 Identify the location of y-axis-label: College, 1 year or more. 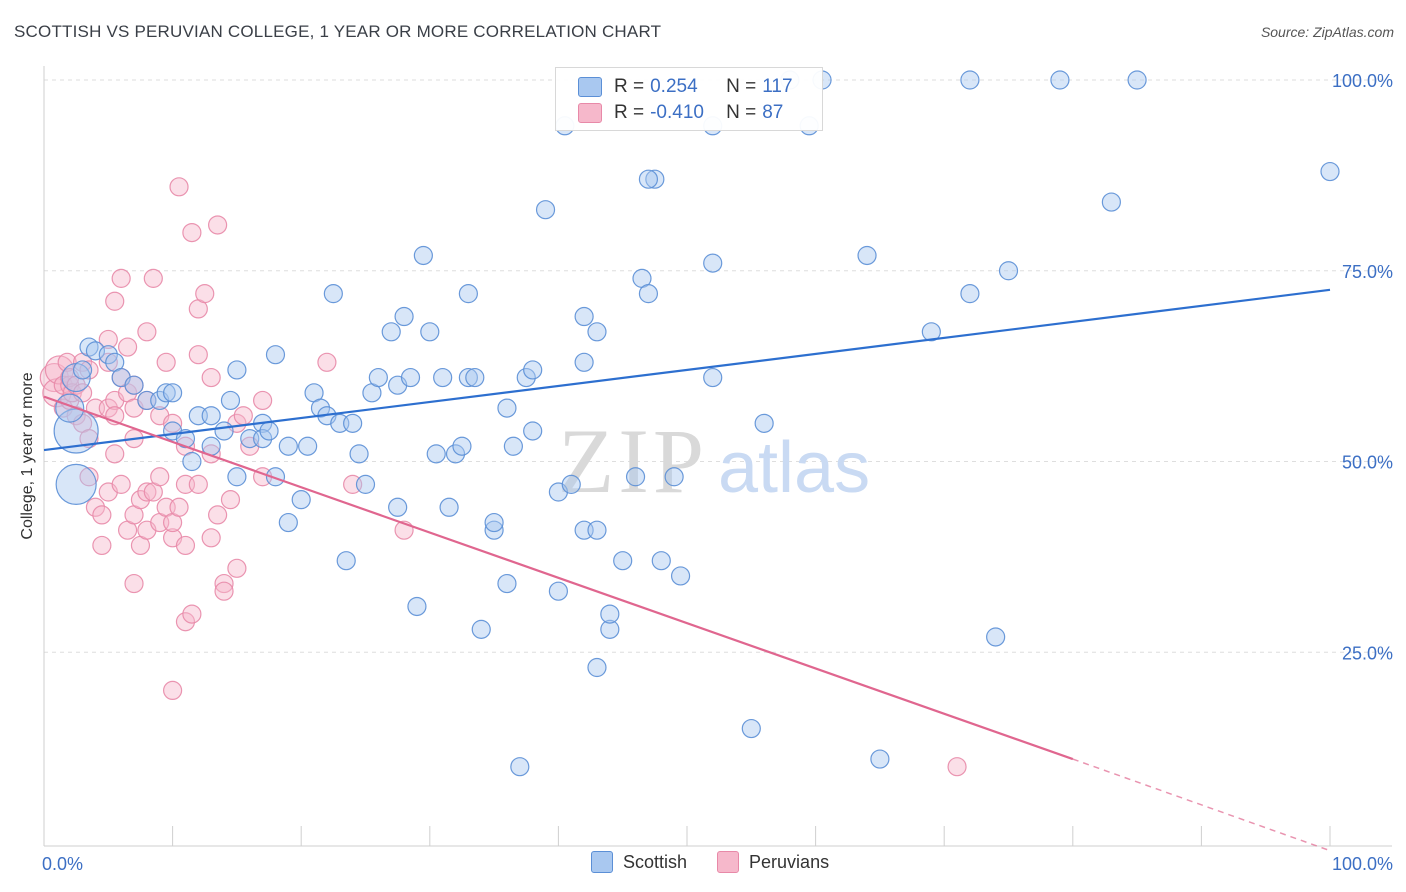
(27, 456).